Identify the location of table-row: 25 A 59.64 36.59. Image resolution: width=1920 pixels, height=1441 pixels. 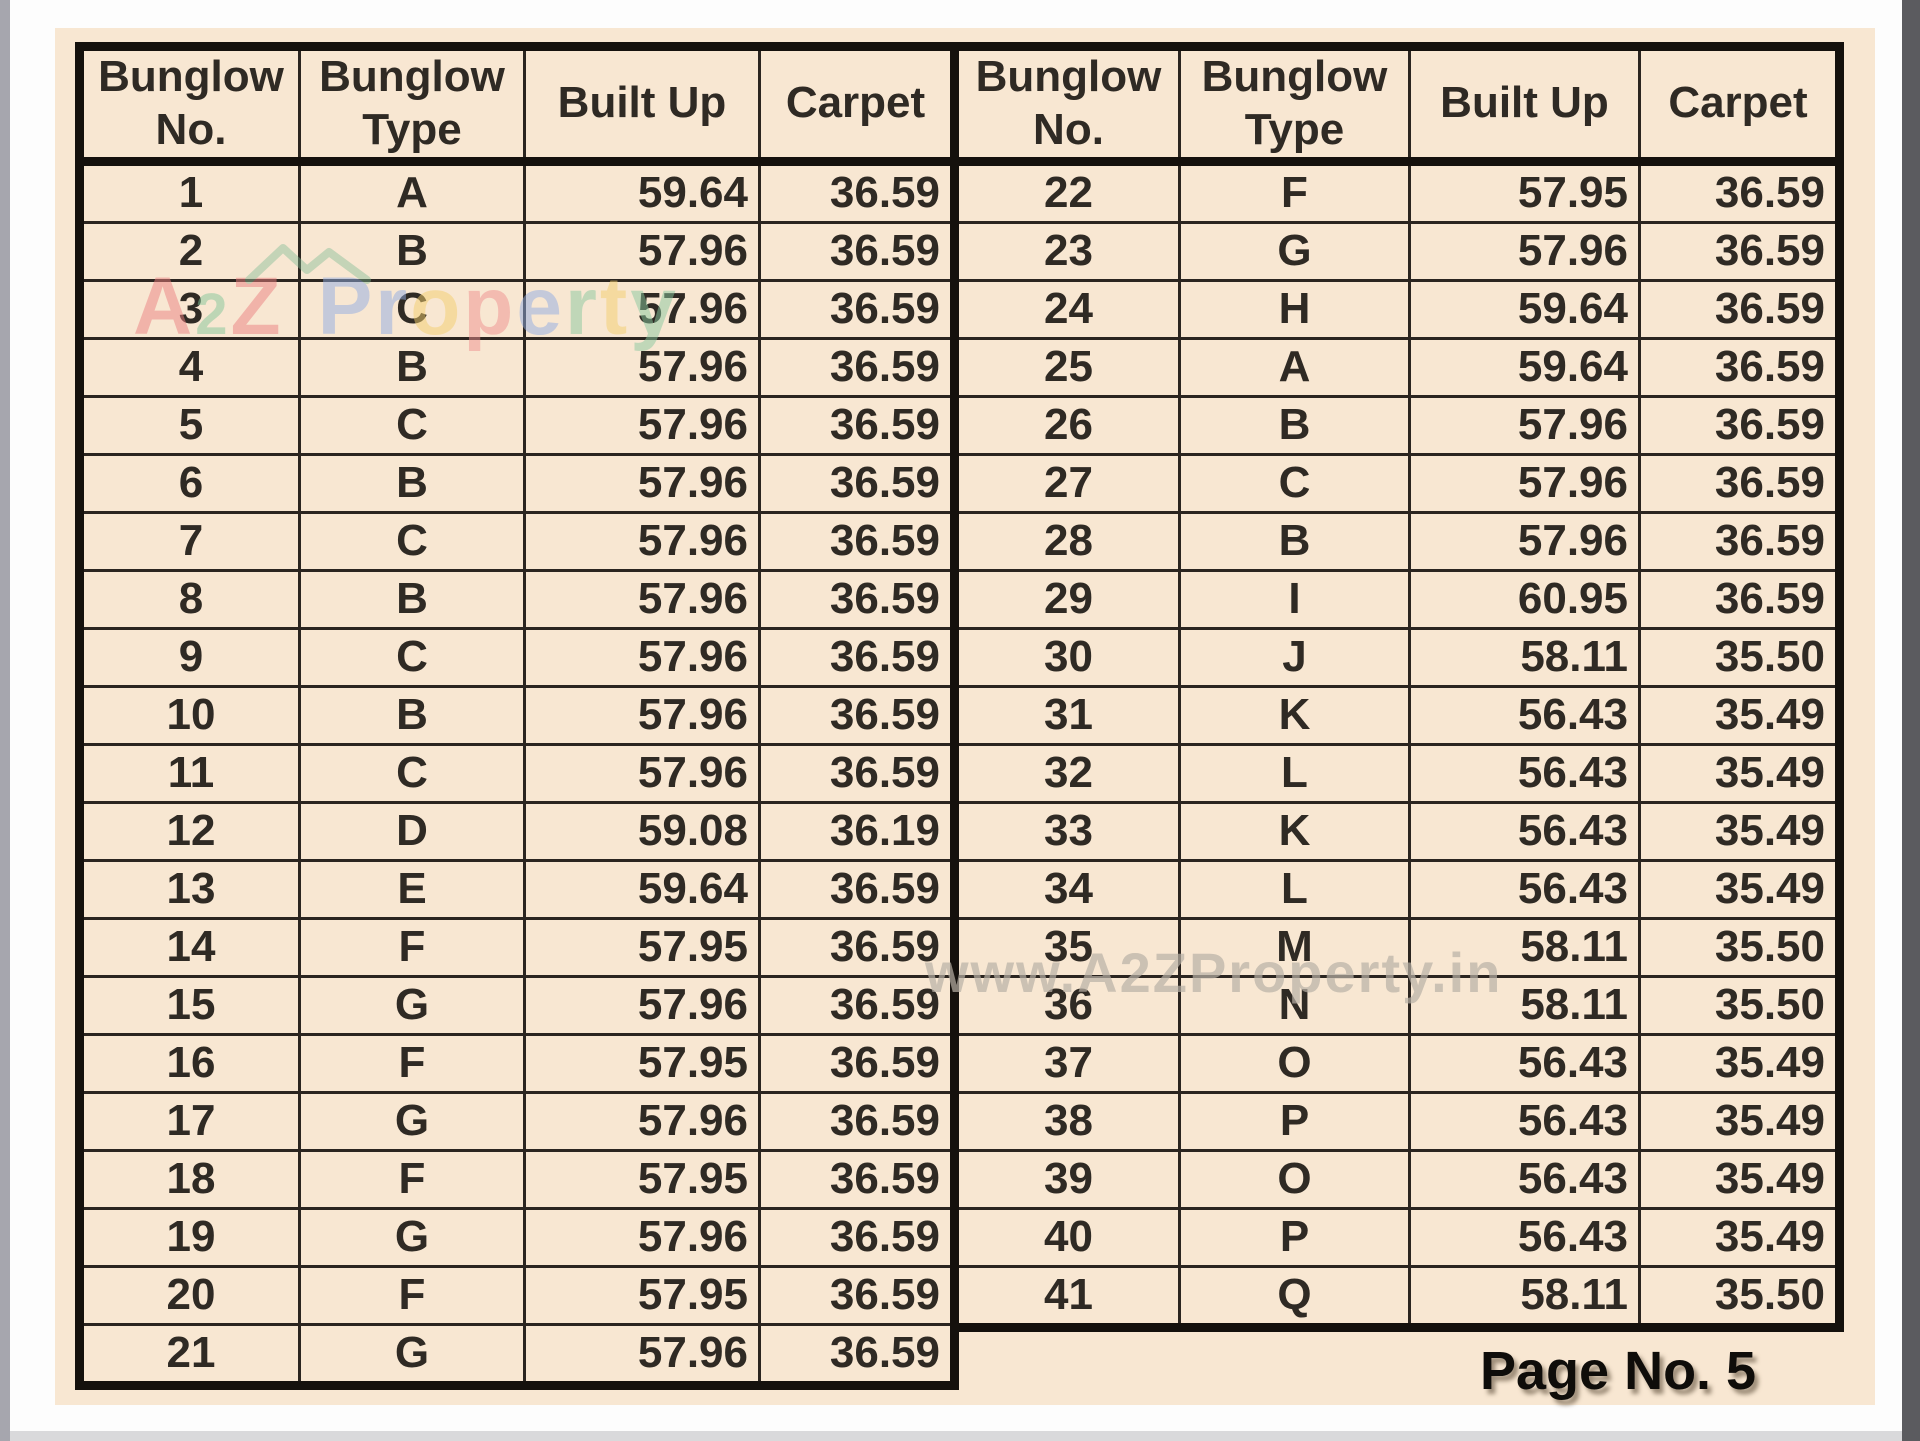
(1397, 367).